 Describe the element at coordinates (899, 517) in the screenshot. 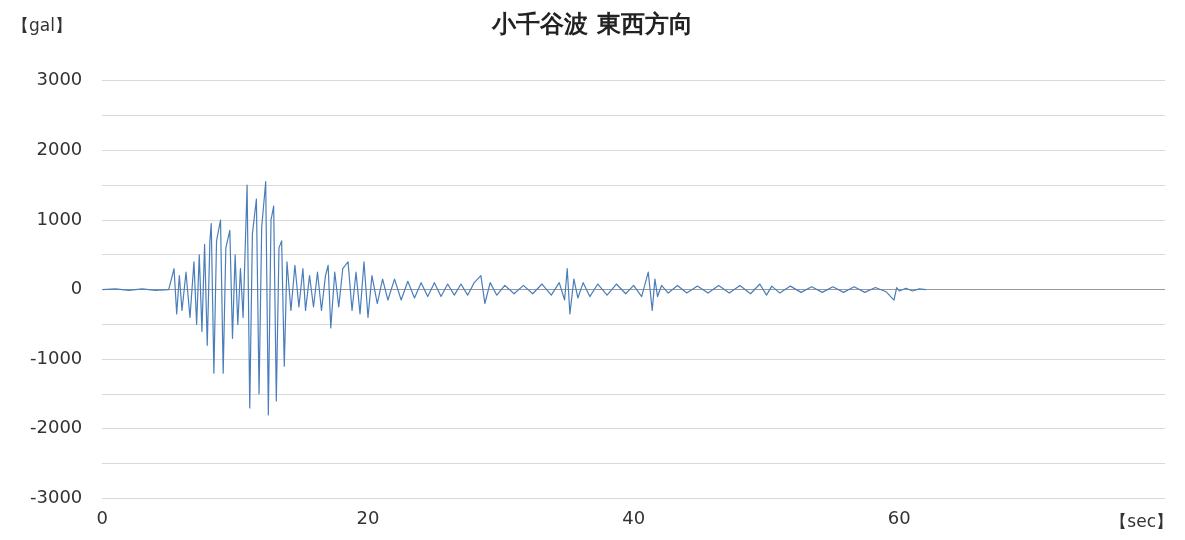

I see `x-tick-label: 60` at that location.